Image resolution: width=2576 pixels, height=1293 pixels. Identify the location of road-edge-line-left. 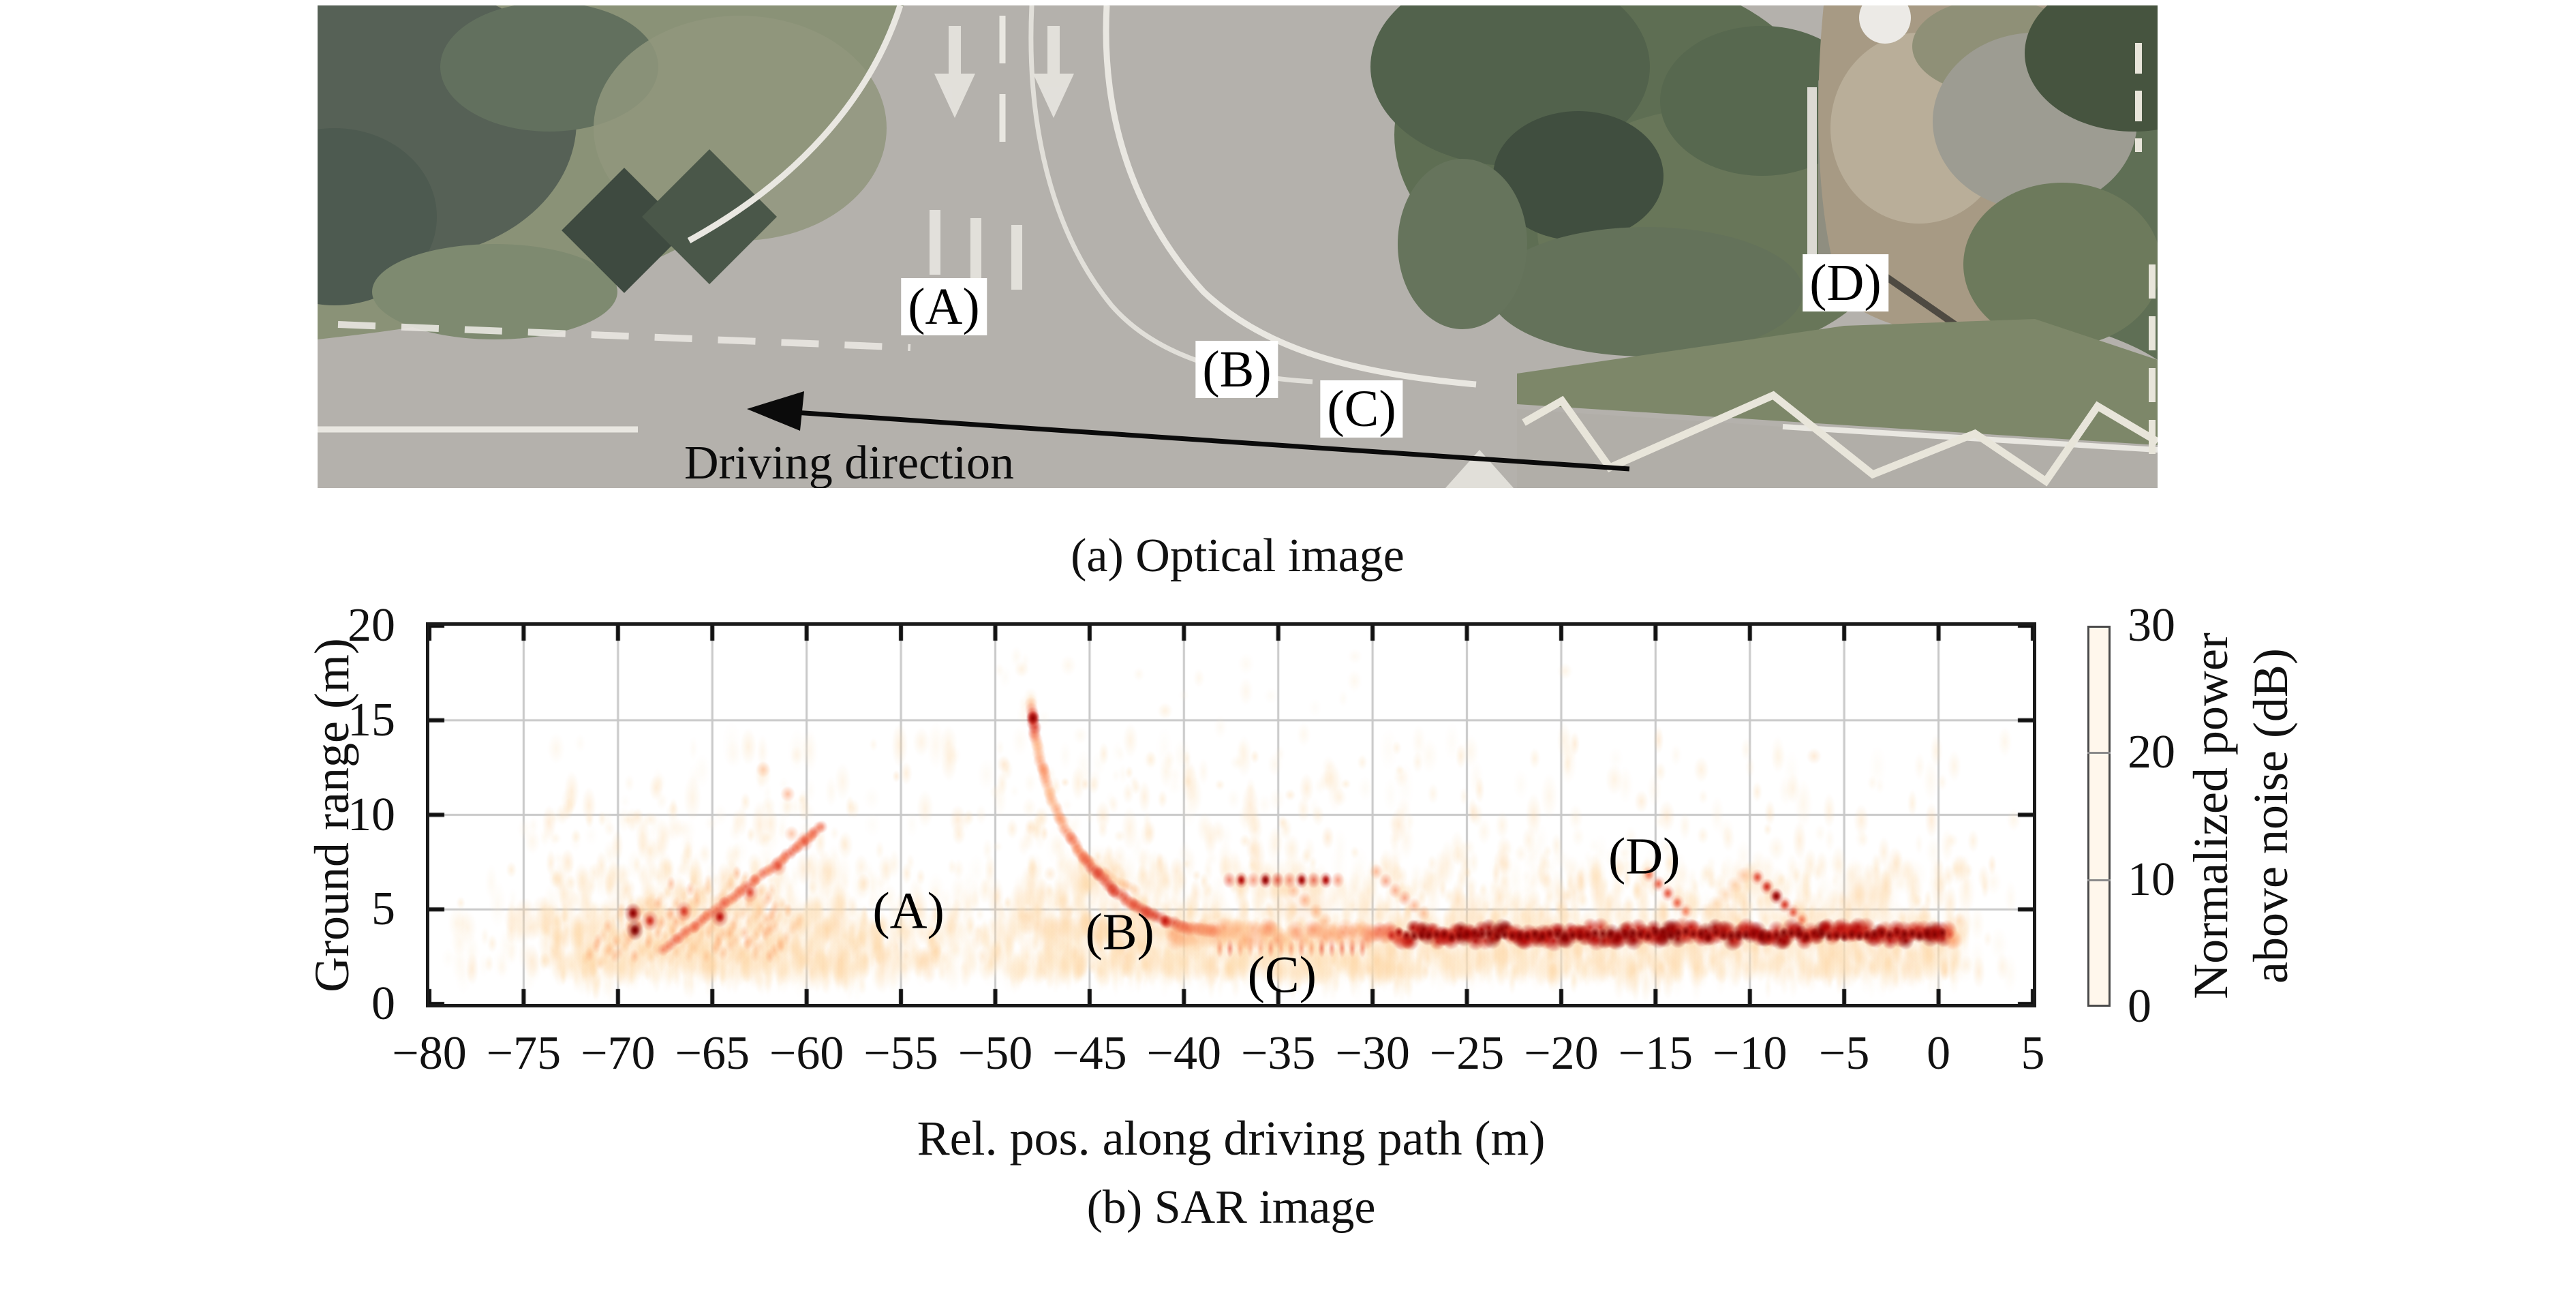
(795, 124).